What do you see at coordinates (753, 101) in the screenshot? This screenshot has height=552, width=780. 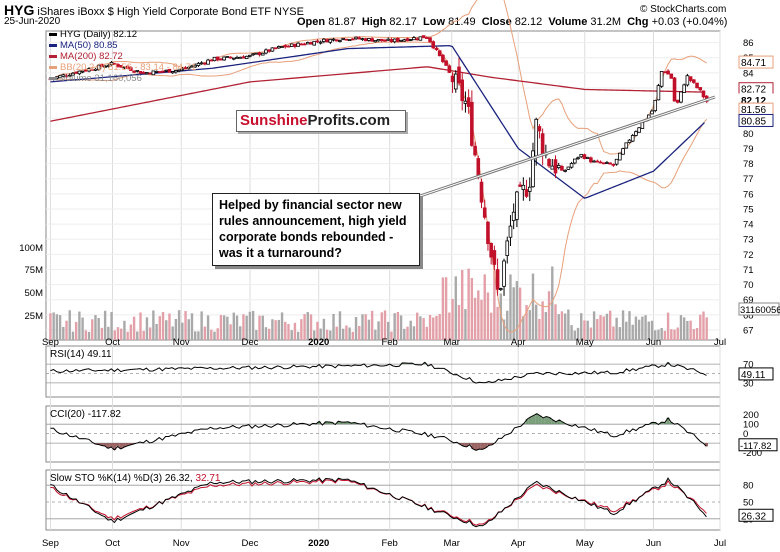 I see `close-value-label: 82.12` at bounding box center [753, 101].